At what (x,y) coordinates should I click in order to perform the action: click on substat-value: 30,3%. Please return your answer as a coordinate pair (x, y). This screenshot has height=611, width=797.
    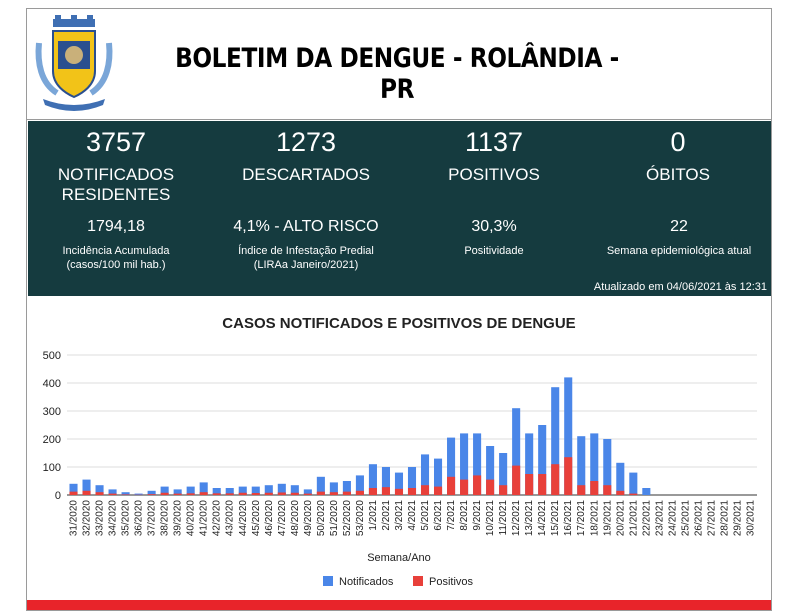
    Looking at the image, I should click on (494, 226).